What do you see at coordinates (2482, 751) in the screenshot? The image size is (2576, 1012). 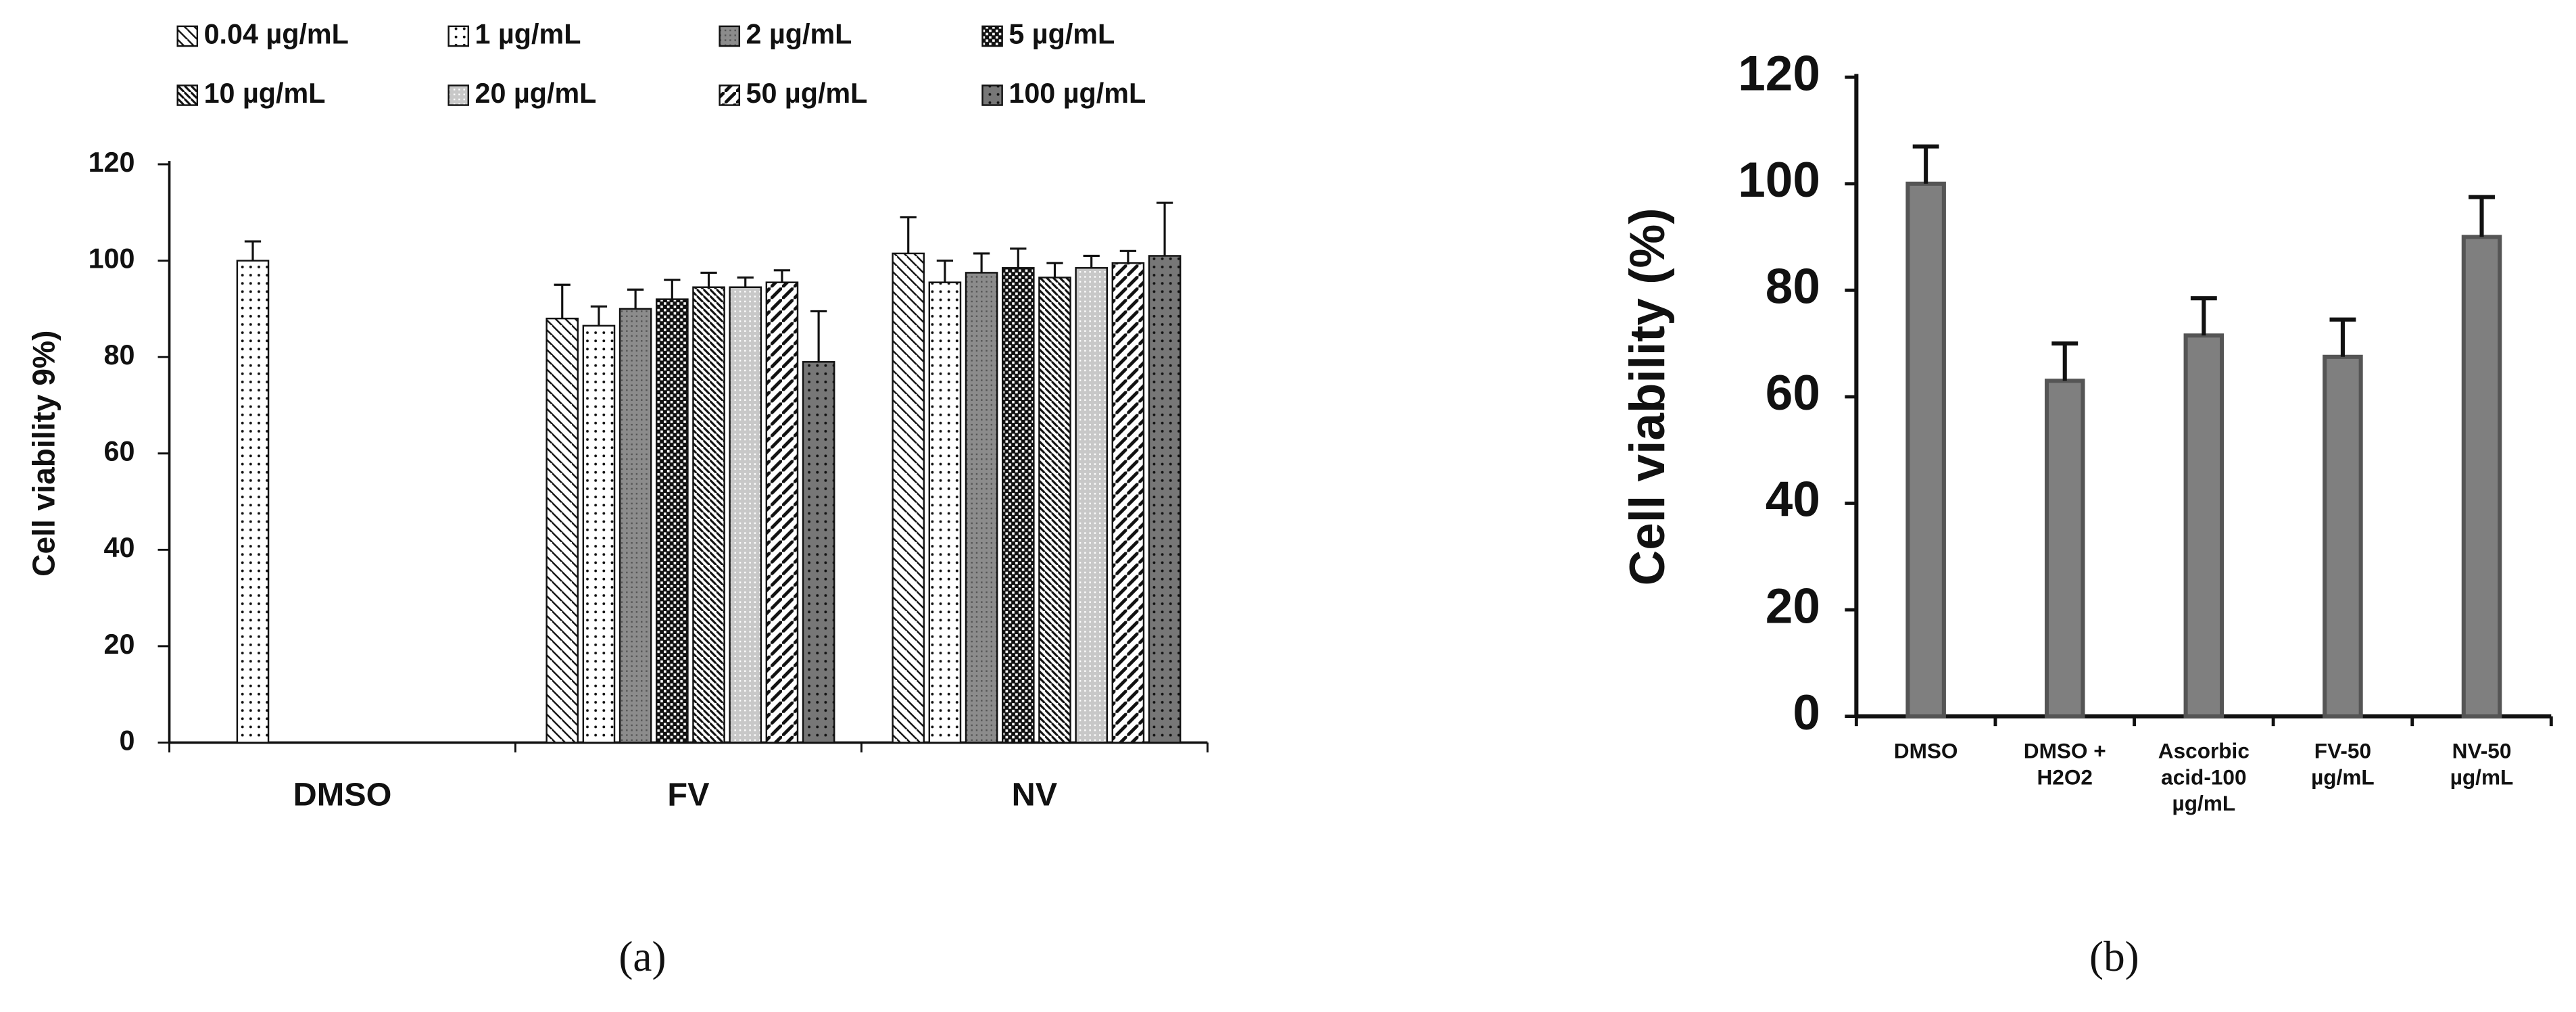 I see `x-tick-label: NV-50` at bounding box center [2482, 751].